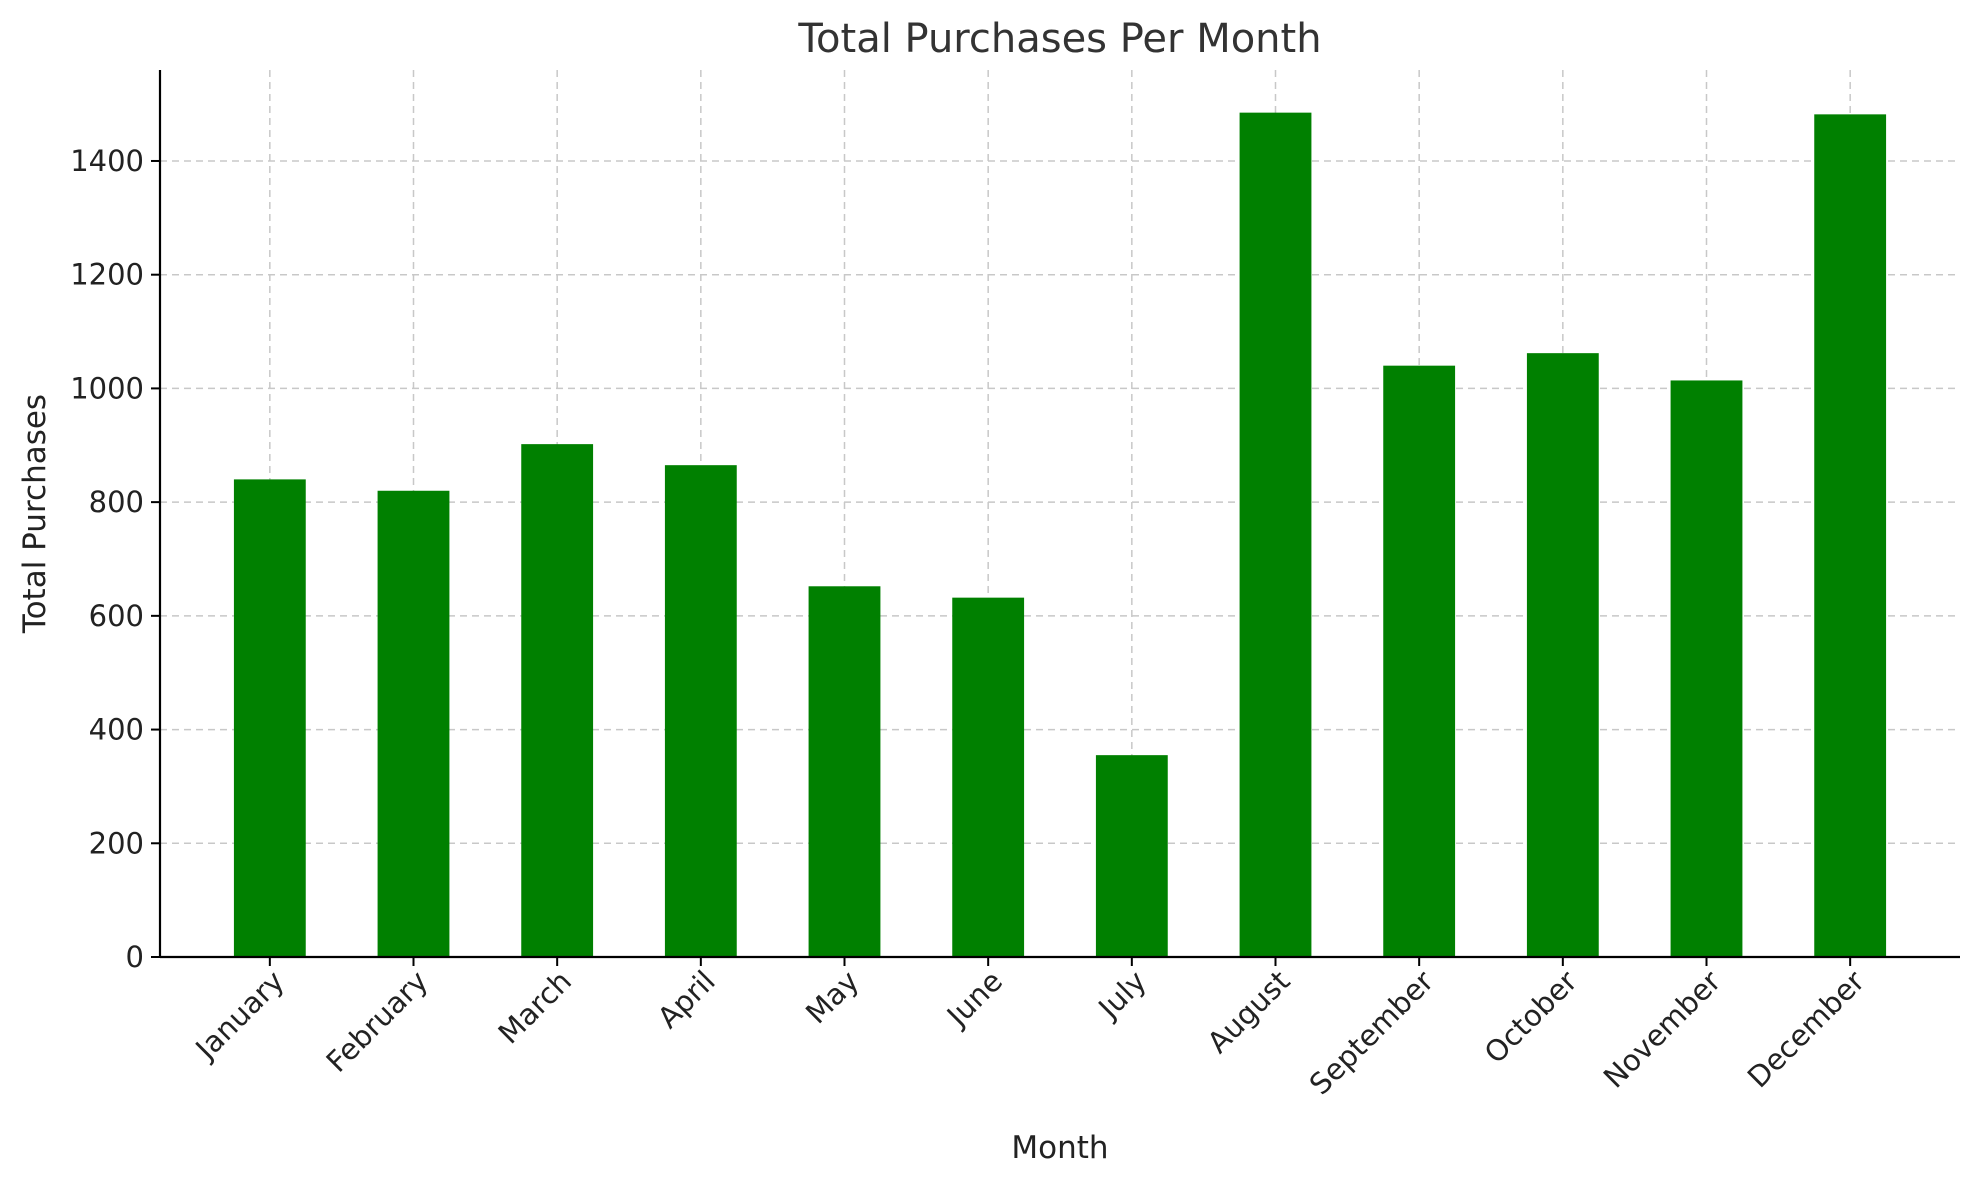 The image size is (1971, 1180). What do you see at coordinates (832, 997) in the screenshot?
I see `x-tick-label: May` at bounding box center [832, 997].